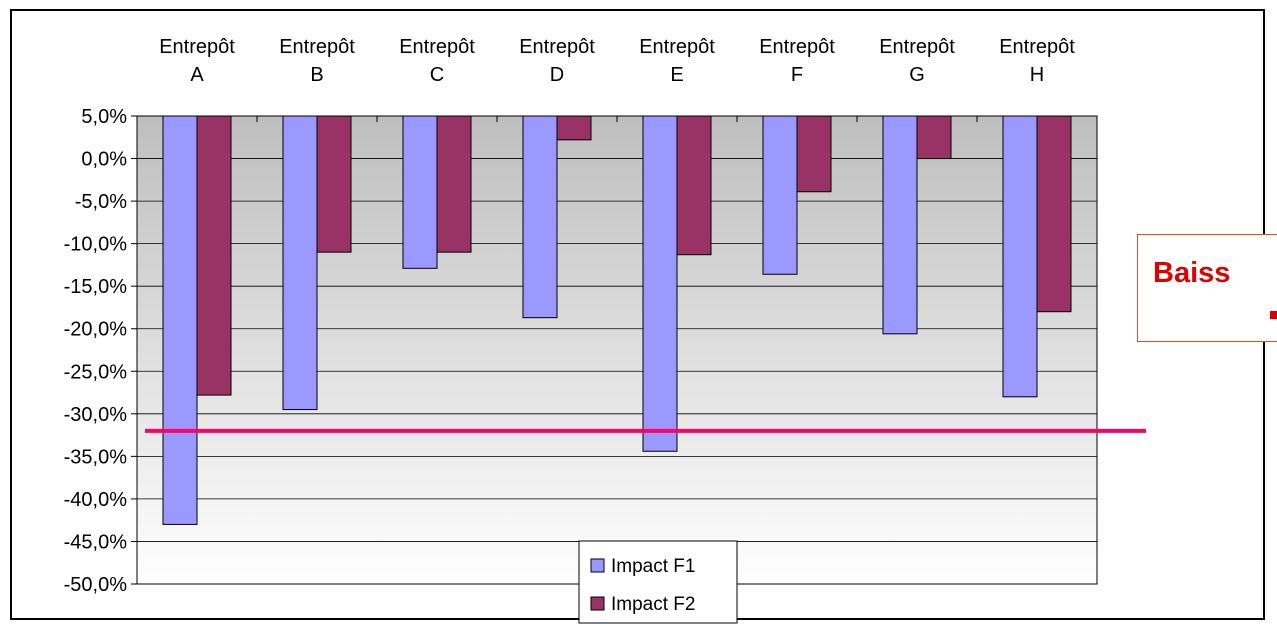 The image size is (1277, 626). Describe the element at coordinates (96, 245) in the screenshot. I see `y-tick-label: -10,0%` at that location.